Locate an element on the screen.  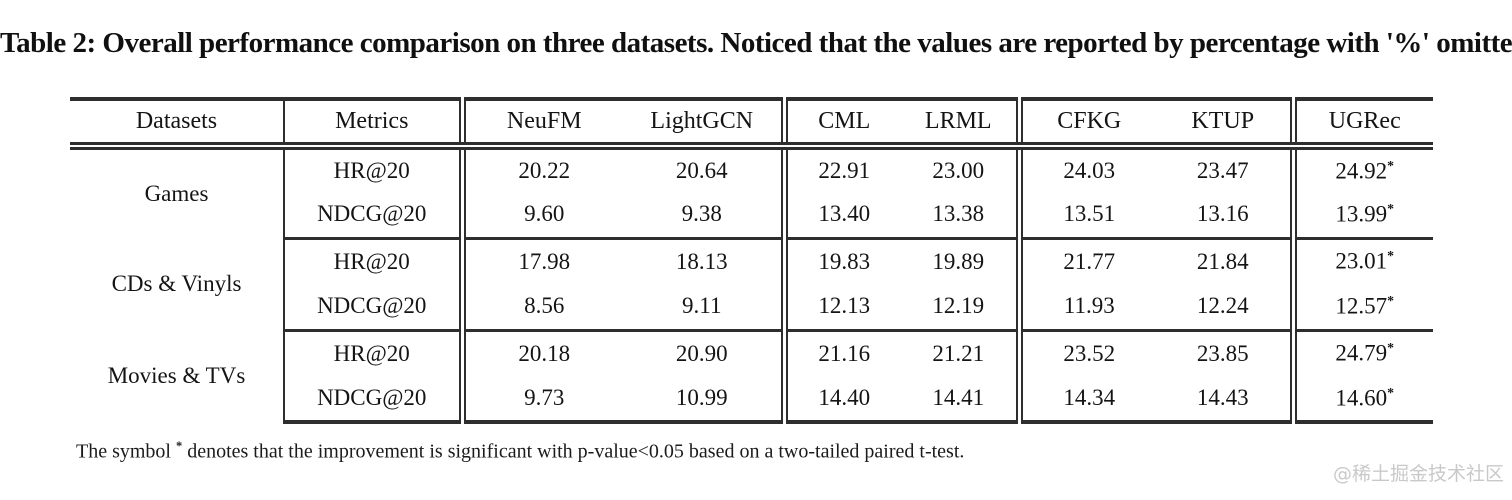
dataset-label-movies-tvs: Movies & TVs is located at coordinates (176, 375).